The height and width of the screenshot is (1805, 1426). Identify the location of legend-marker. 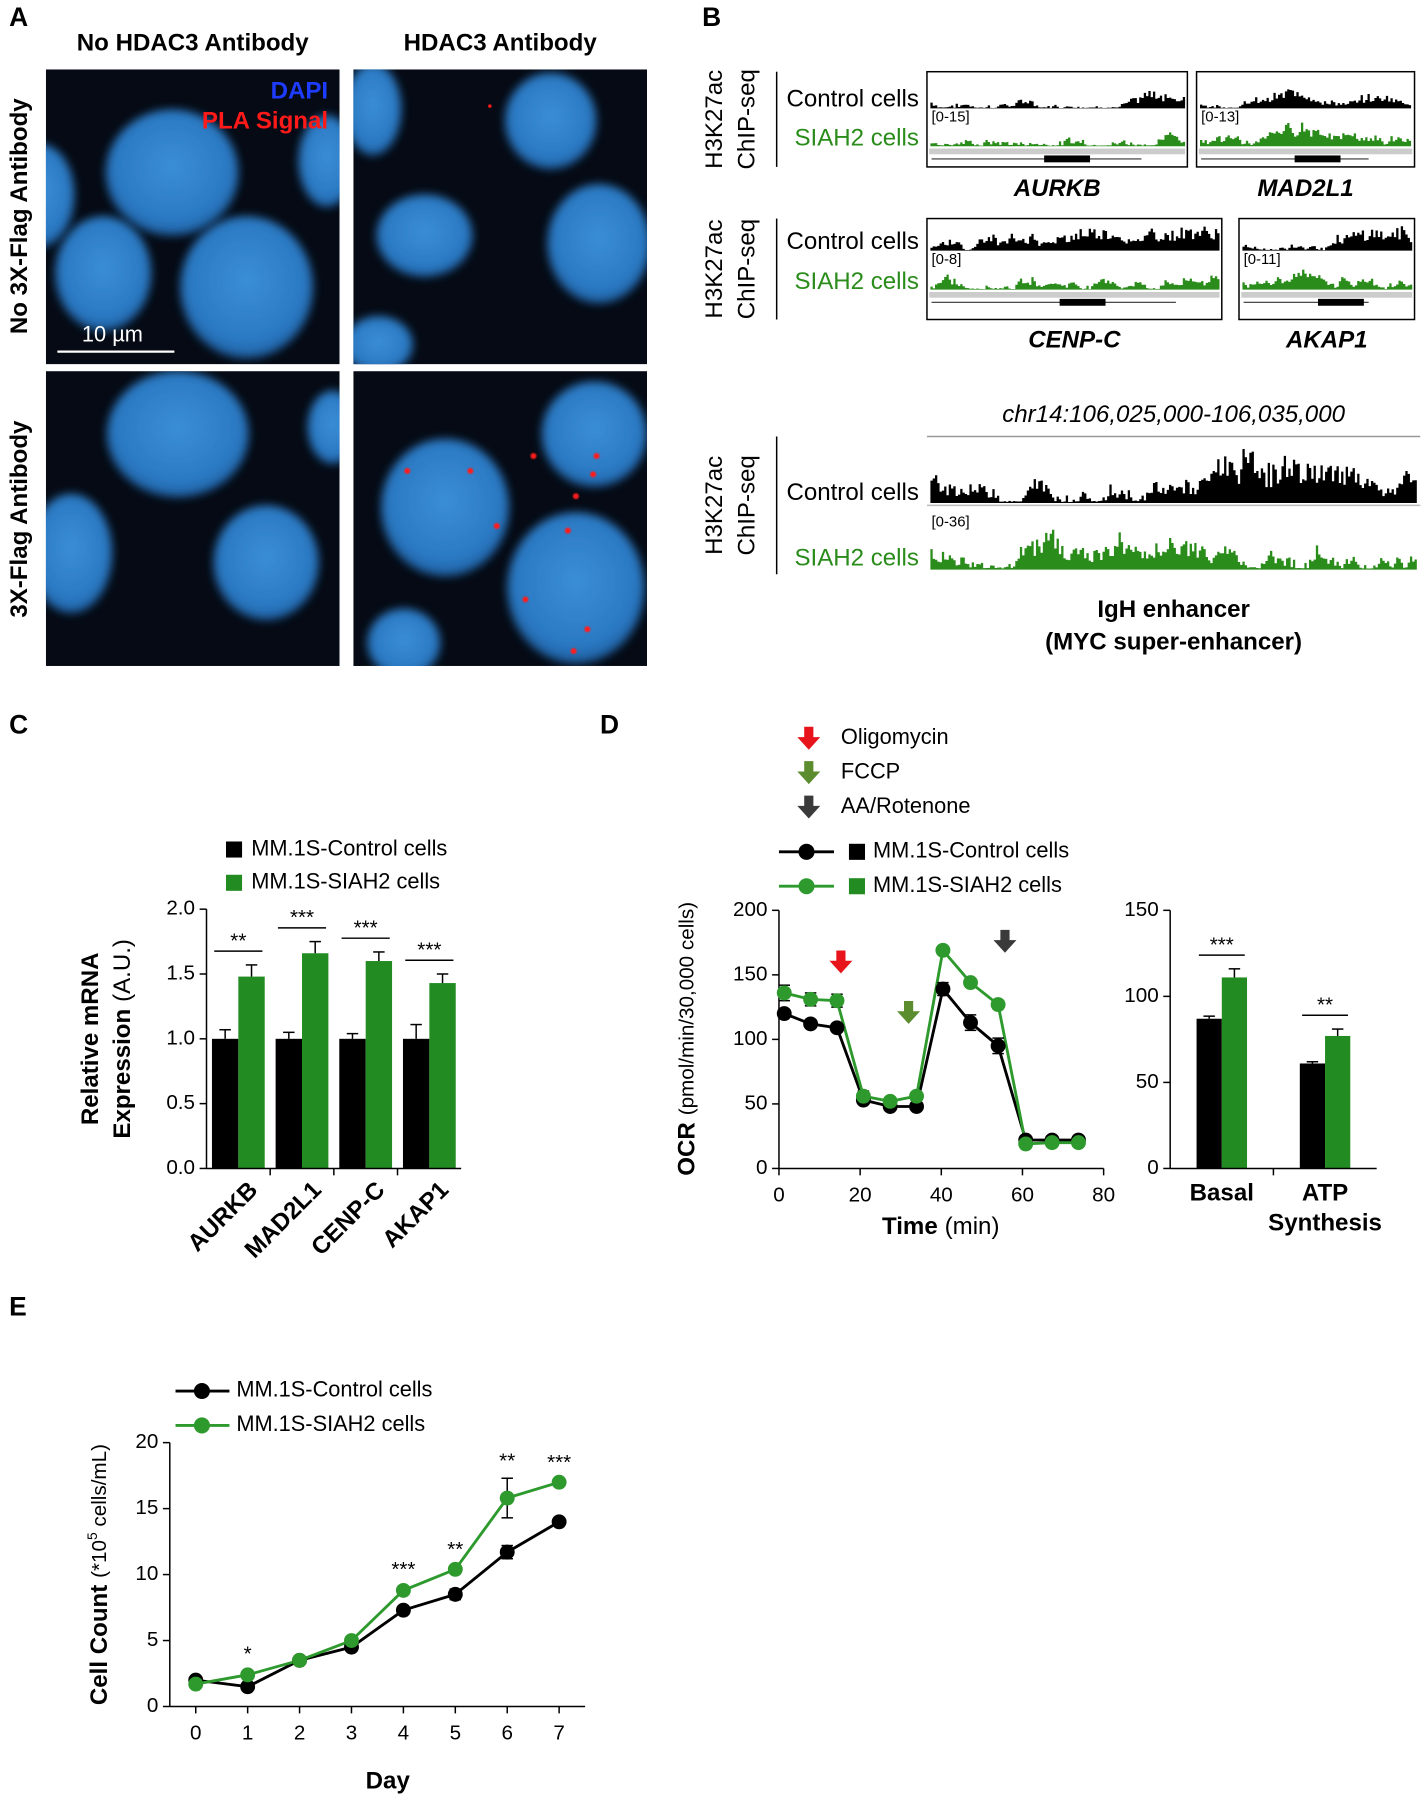
(806, 886).